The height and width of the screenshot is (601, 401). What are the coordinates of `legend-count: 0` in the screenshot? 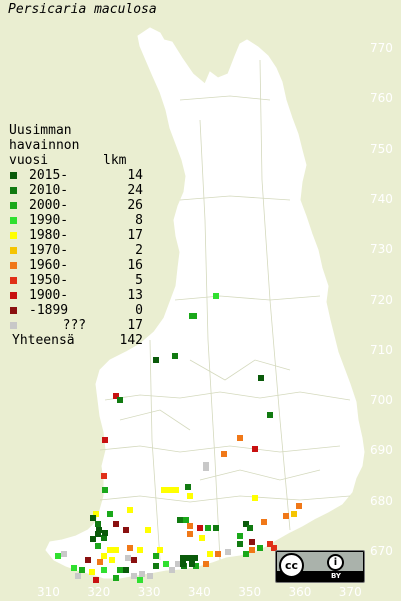 It's located at (139, 310).